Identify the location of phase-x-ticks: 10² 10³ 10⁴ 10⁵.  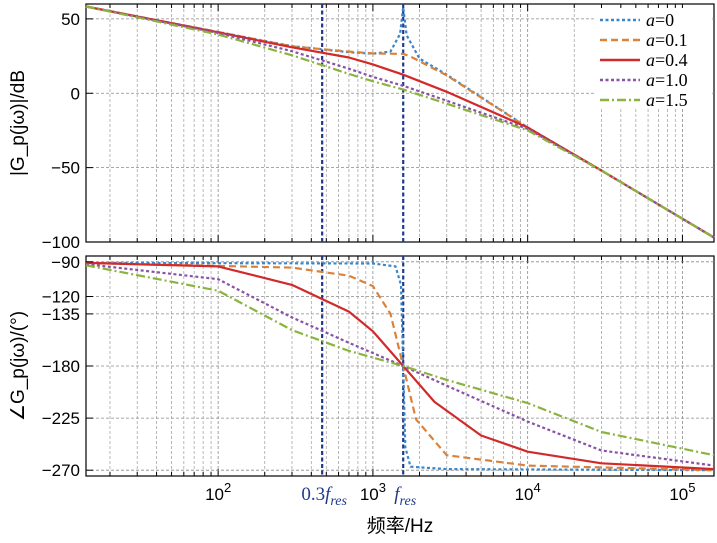
(450, 492).